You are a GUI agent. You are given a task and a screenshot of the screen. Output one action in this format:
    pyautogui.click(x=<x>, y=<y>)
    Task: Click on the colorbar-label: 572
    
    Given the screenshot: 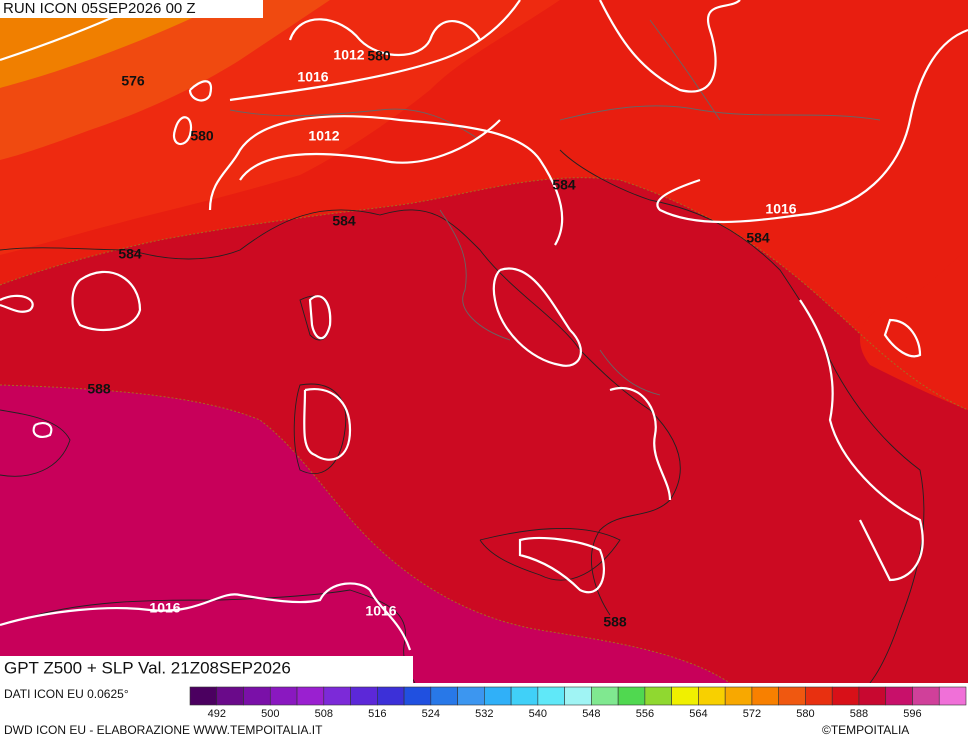 What is the action you would take?
    pyautogui.click(x=752, y=714)
    